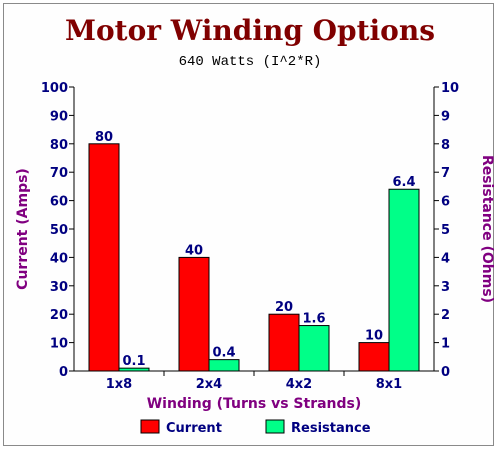 The image size is (500, 452). What do you see at coordinates (59, 344) in the screenshot?
I see `y-tick-label: 10` at bounding box center [59, 344].